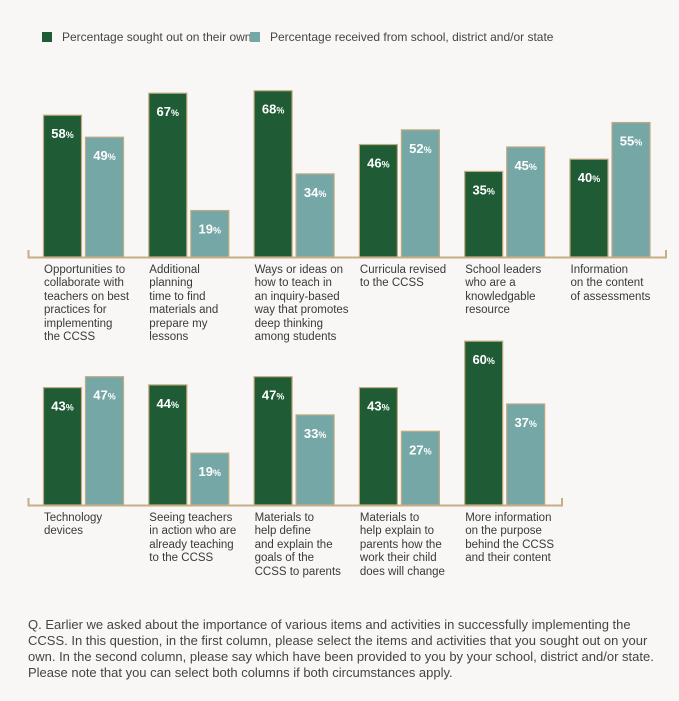 This screenshot has width=679, height=701. I want to click on data-label: 37%, so click(525, 422).